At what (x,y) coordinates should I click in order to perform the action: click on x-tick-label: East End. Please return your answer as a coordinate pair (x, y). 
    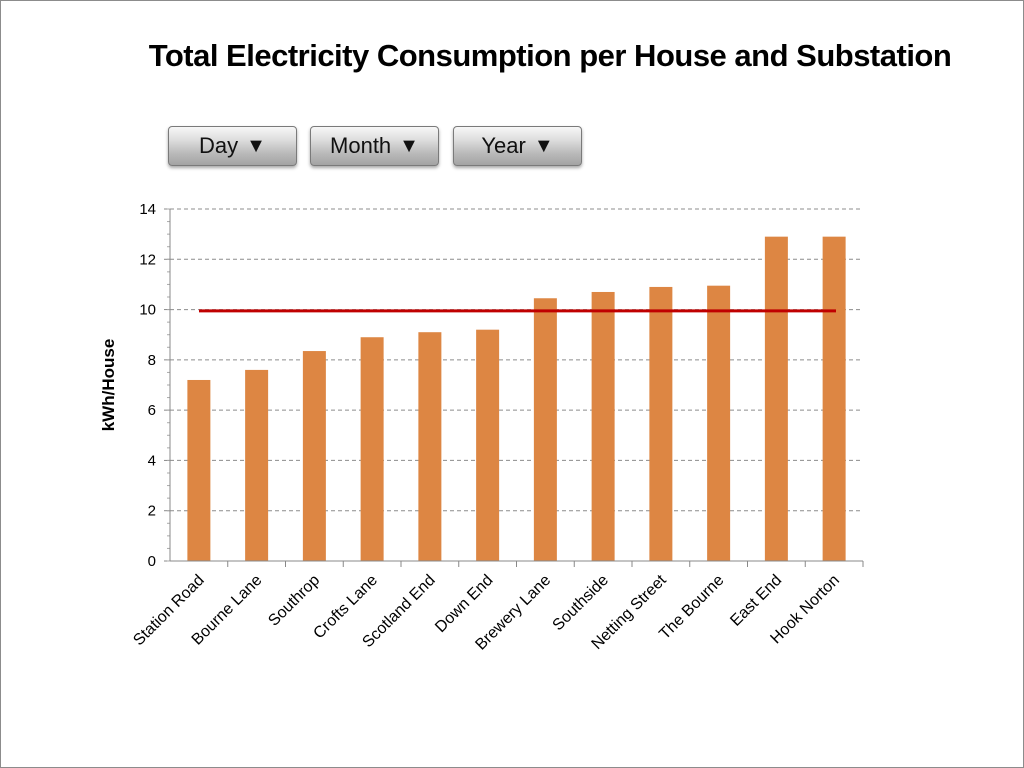
    Looking at the image, I should click on (756, 601).